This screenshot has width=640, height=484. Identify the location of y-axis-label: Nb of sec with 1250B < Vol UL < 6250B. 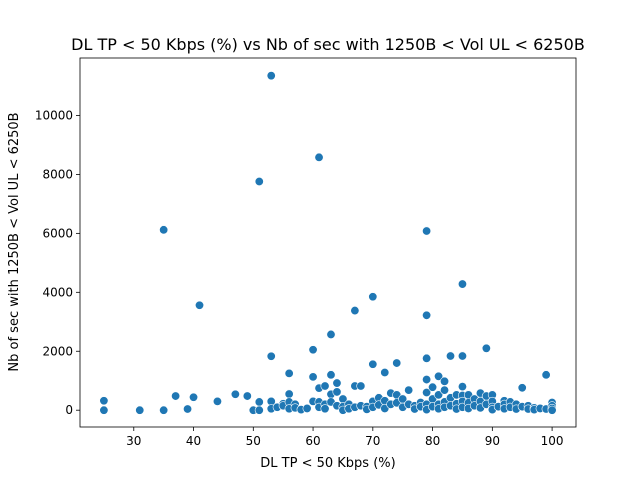
(14, 241).